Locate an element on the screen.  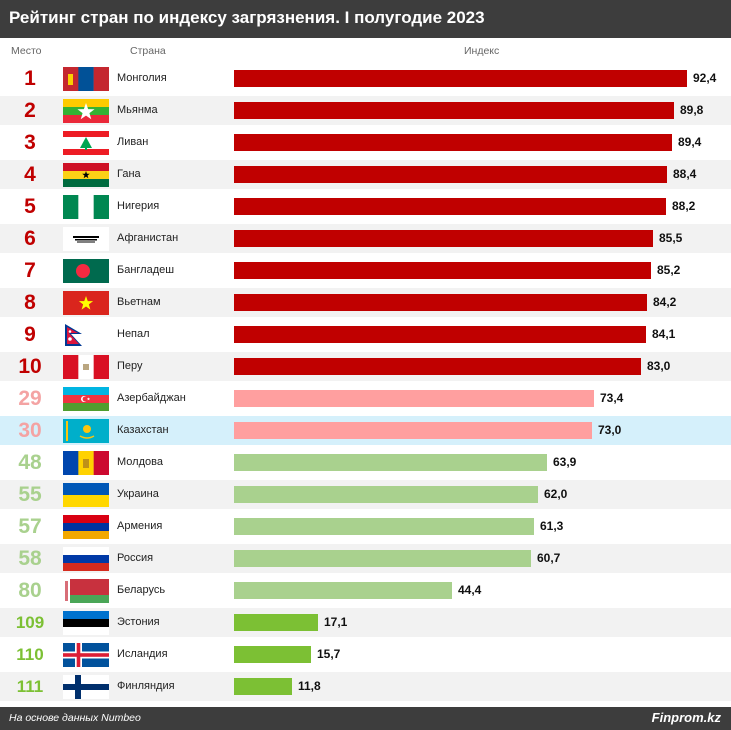
footer-source: На основе данных Numbeo is located at coordinates (75, 718).